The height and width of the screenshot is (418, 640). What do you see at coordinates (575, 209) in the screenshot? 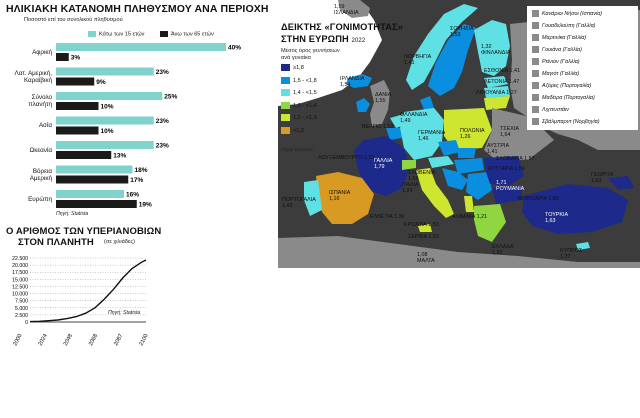
I see `region-turkey` at bounding box center [575, 209].